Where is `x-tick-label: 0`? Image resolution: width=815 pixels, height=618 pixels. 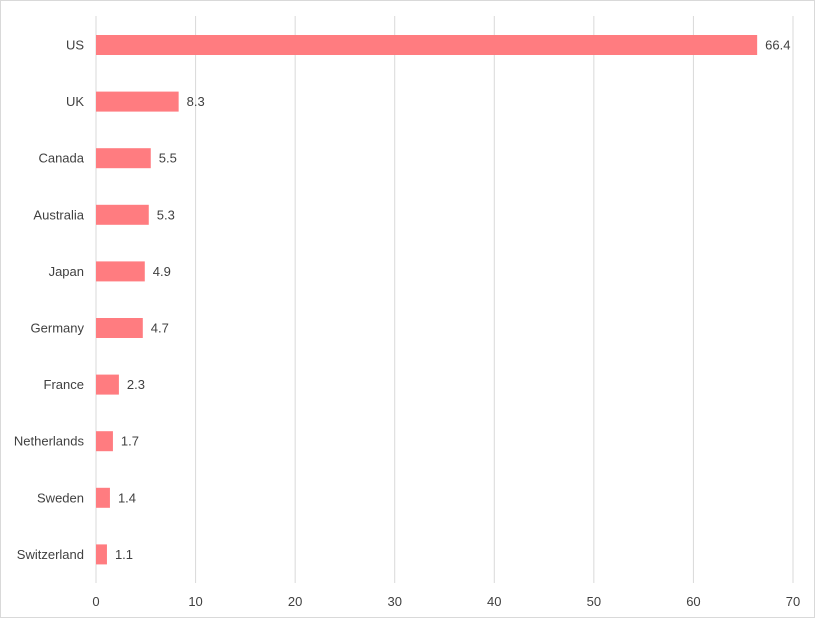
x-tick-label: 0 is located at coordinates (95, 601).